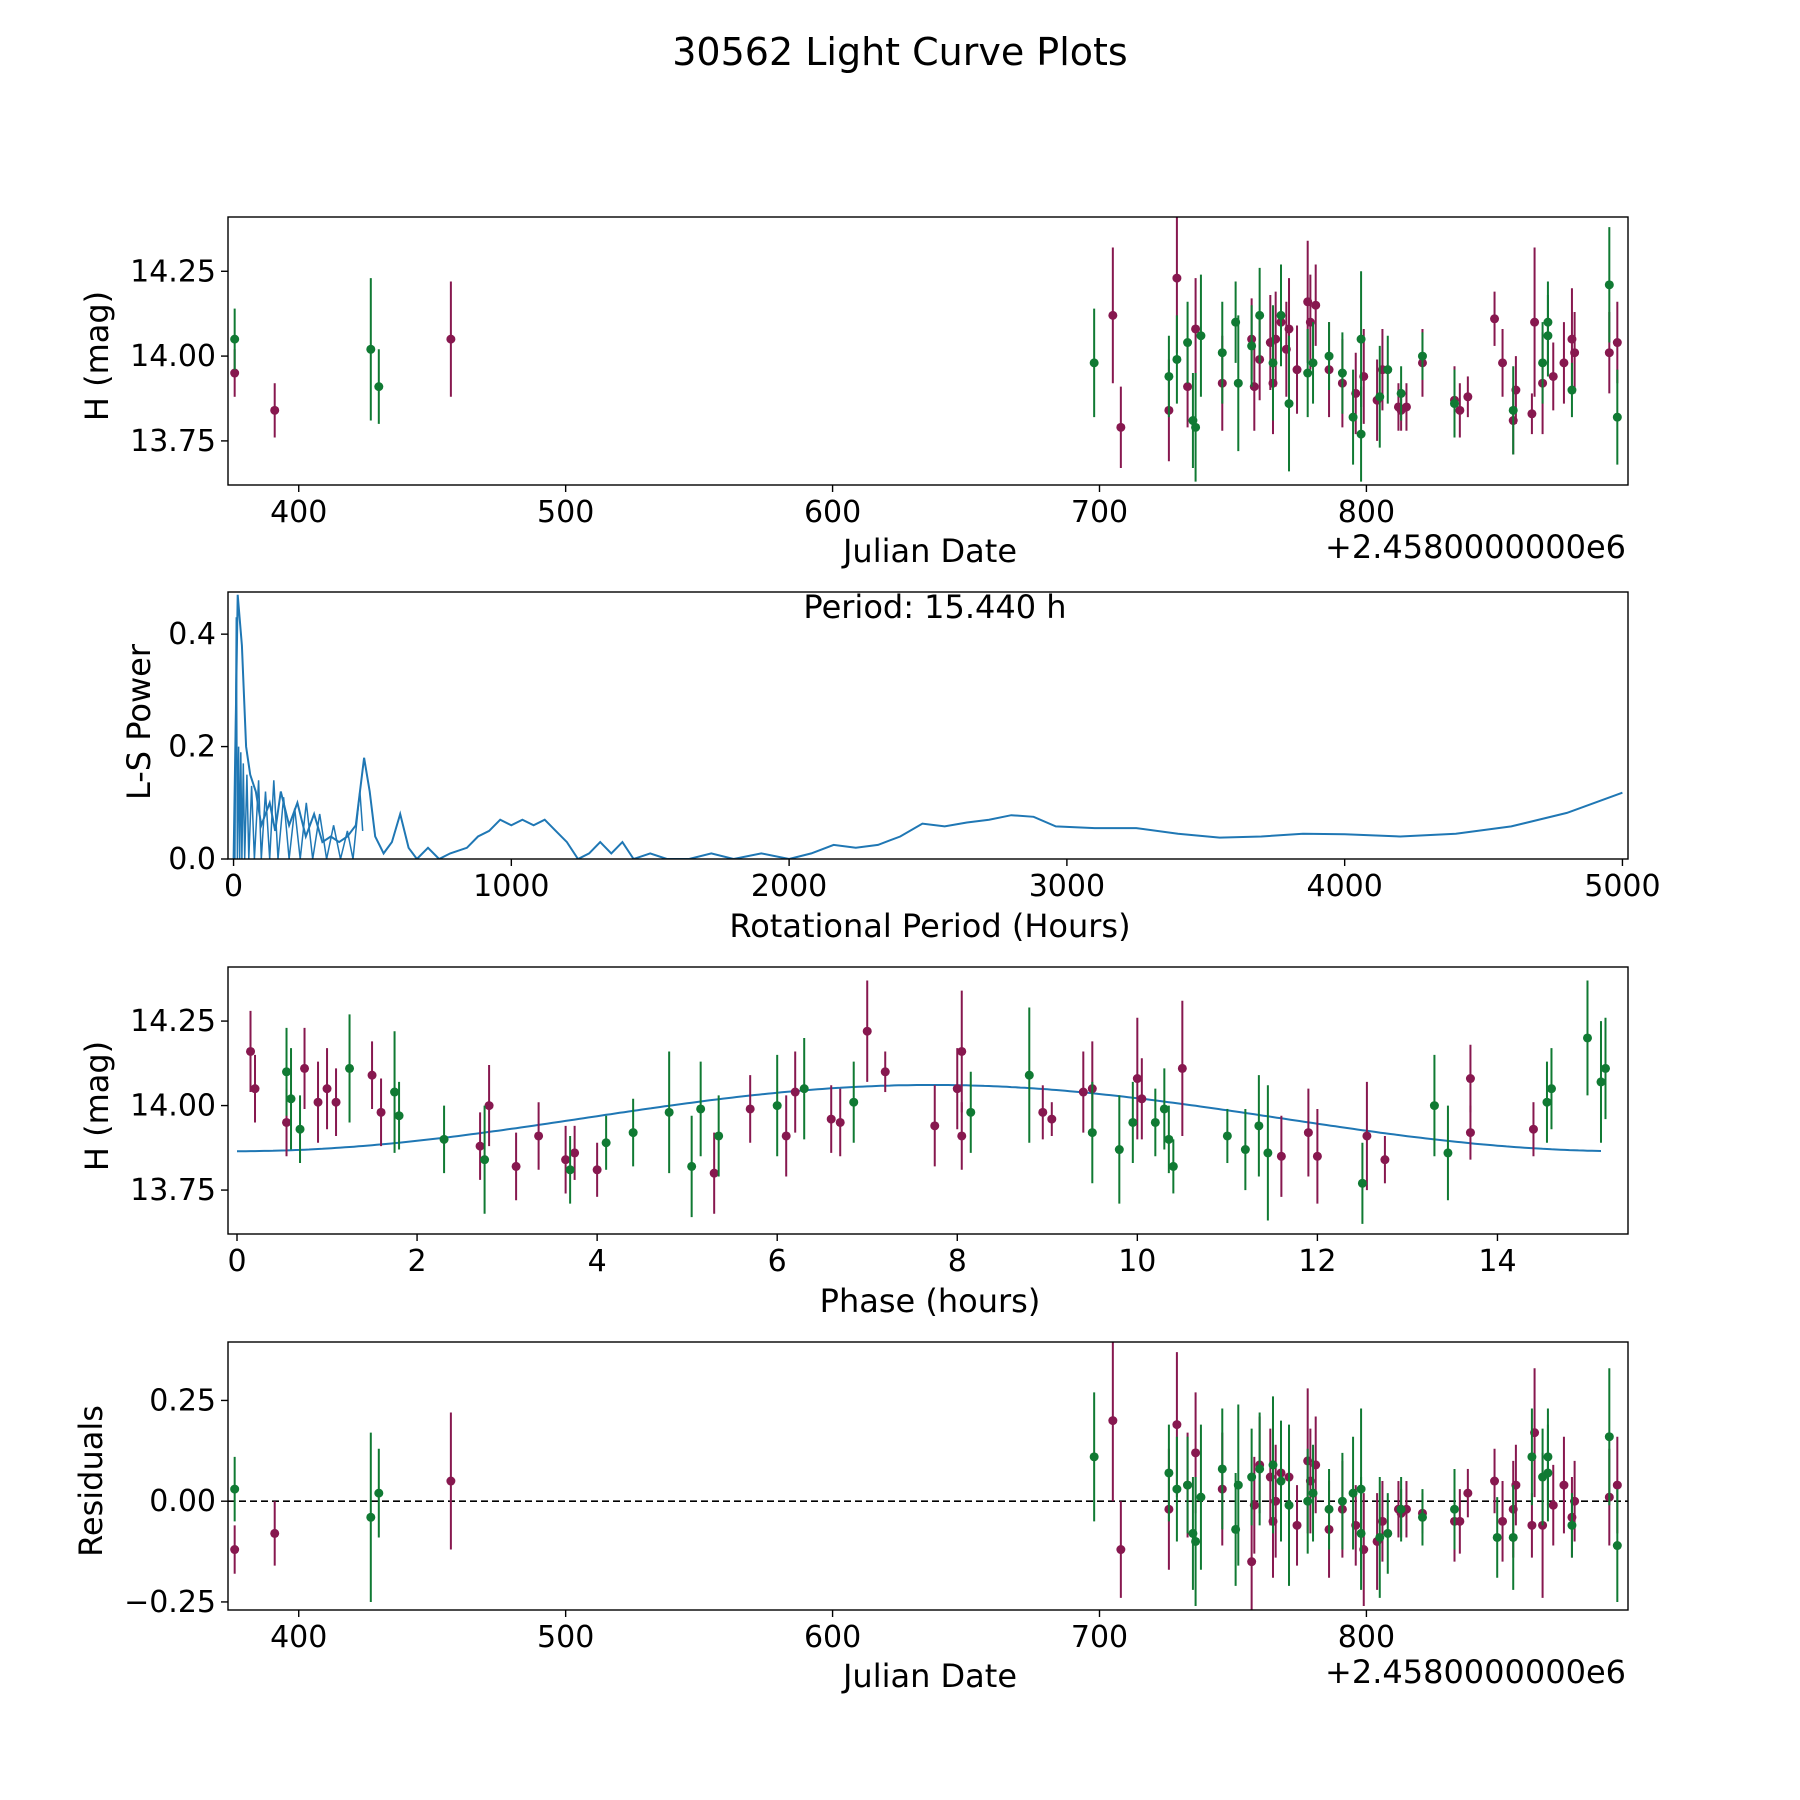  I want to click on x-tick-label: 600, so click(832, 512).